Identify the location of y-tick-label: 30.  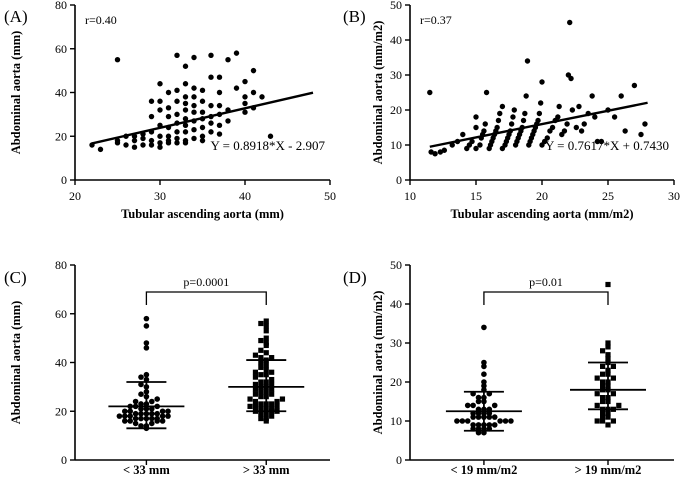
(396, 343).